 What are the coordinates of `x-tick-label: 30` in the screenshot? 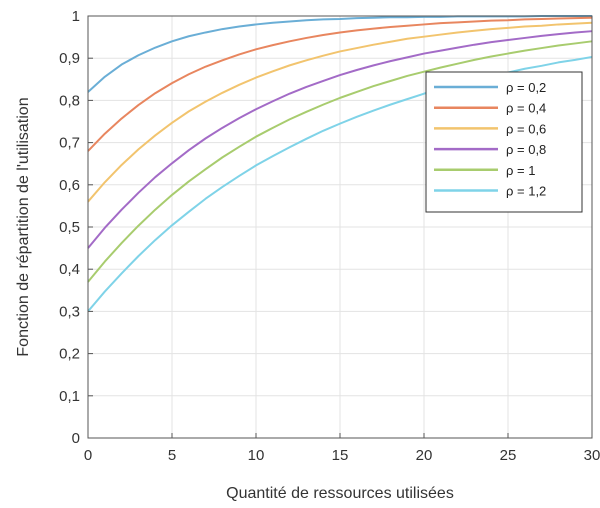 It's located at (592, 455).